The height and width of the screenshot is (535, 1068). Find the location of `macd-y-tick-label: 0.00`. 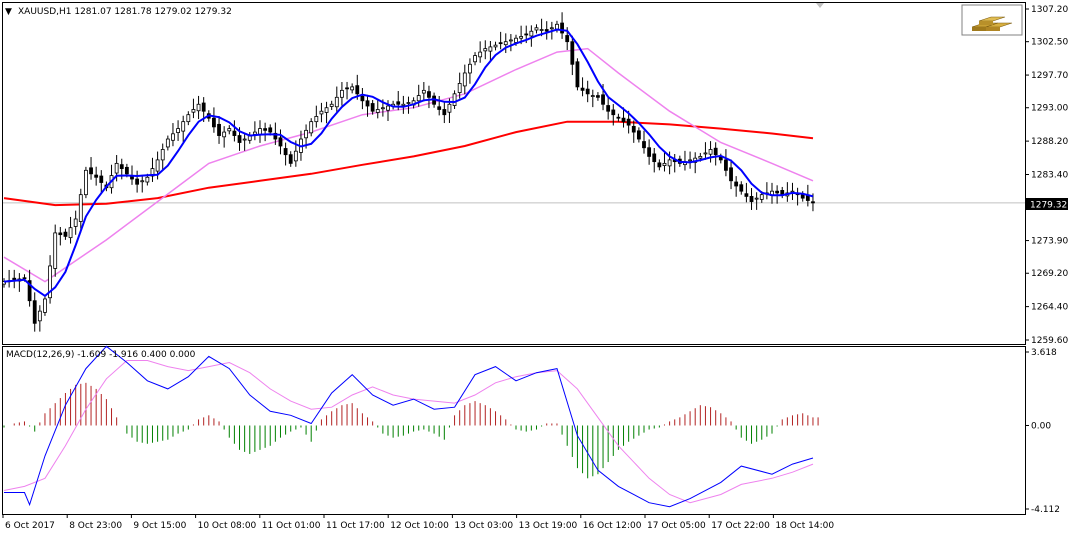

macd-y-tick-label: 0.00 is located at coordinates (1041, 426).